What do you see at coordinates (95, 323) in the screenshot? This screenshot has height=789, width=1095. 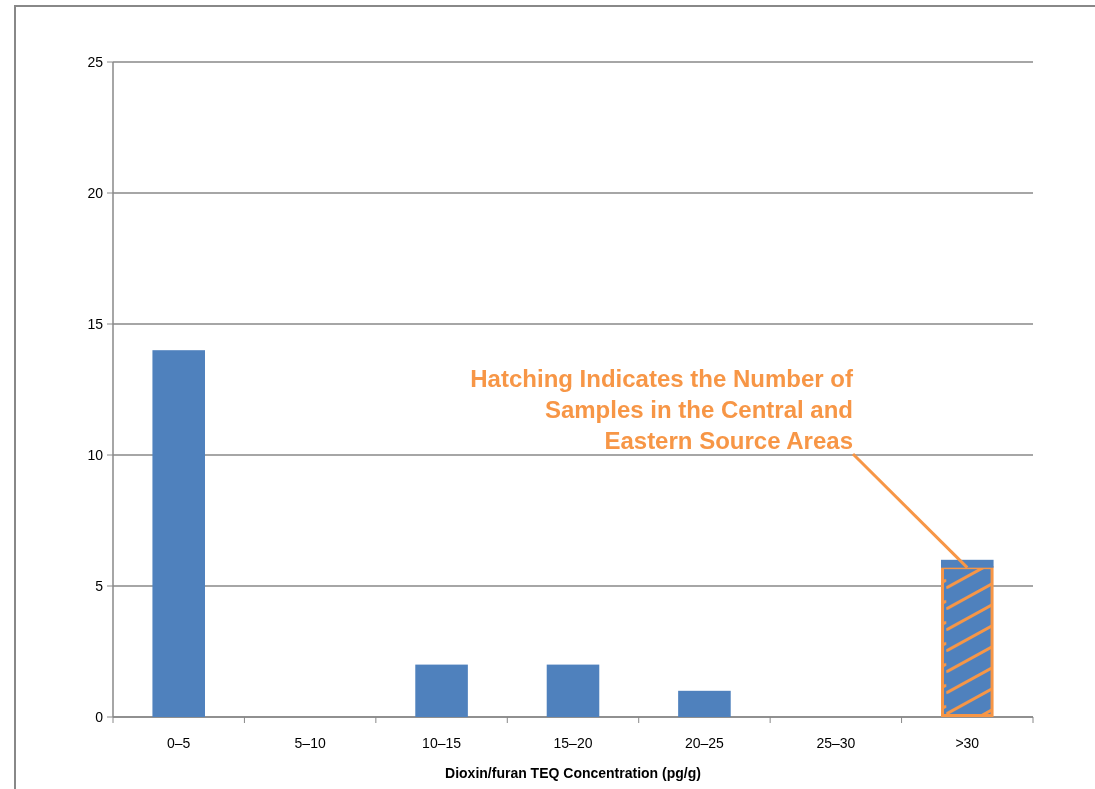 I see `y-tick-label: 15` at bounding box center [95, 323].